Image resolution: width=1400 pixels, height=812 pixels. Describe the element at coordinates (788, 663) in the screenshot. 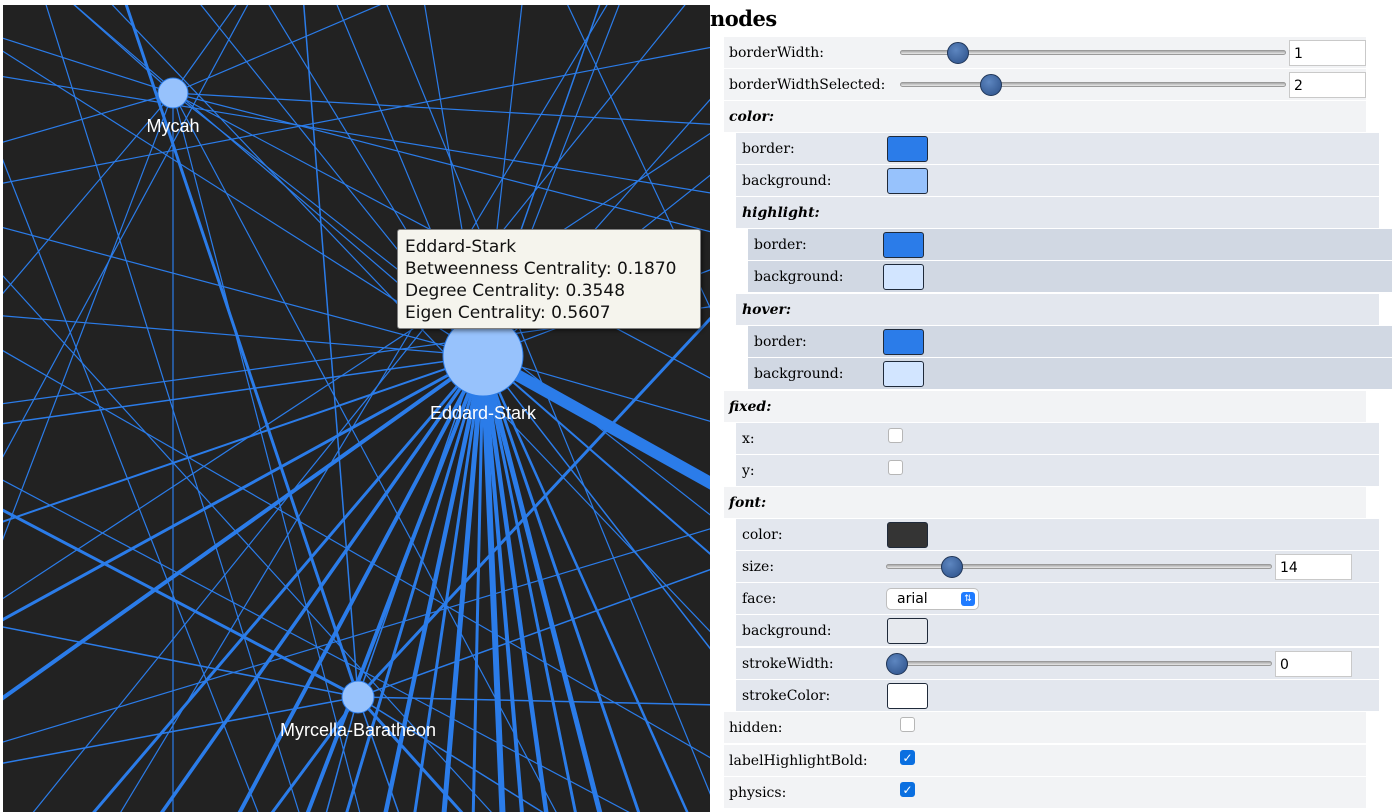

I see `font-stroke-width-label: strokeWidth:` at that location.